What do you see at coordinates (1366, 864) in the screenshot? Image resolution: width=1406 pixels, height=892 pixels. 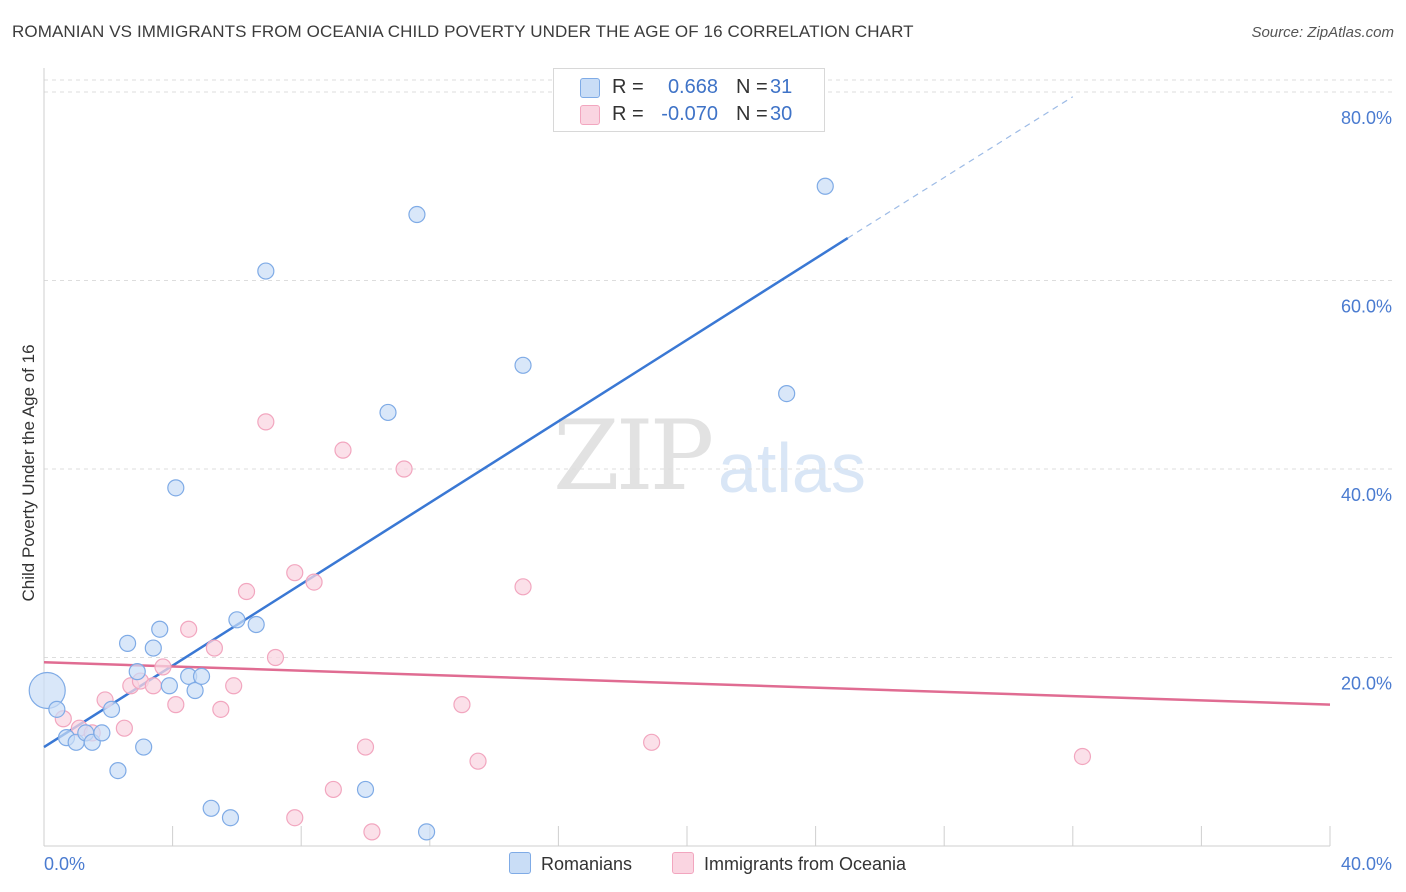 I see `x-tick-label: 40.0%` at bounding box center [1366, 864].